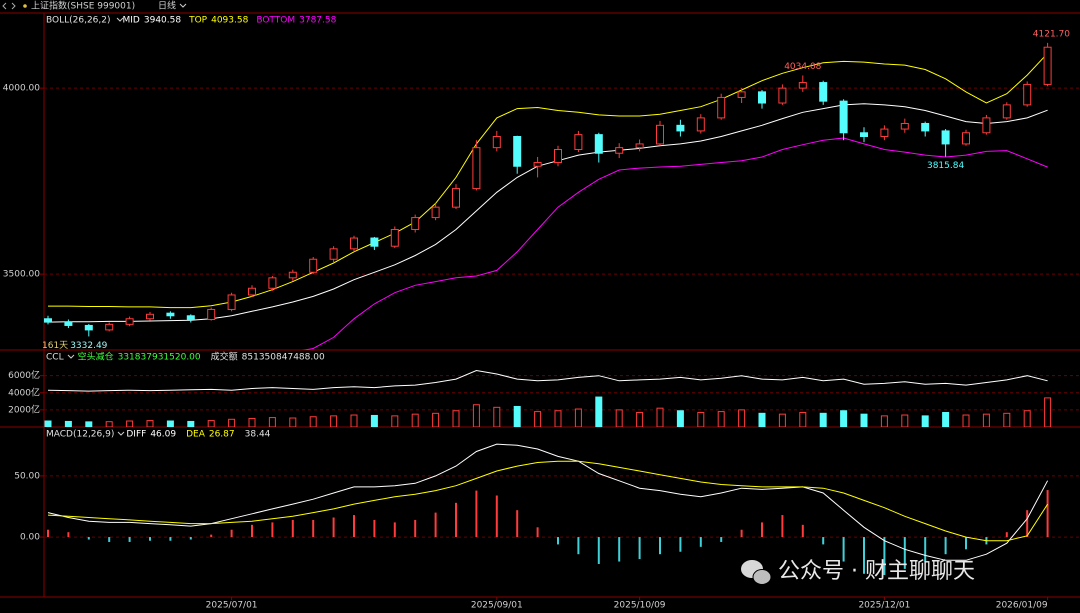 Image resolution: width=1080 pixels, height=613 pixels. Describe the element at coordinates (71, 356) in the screenshot. I see `indicator-chevron` at that location.